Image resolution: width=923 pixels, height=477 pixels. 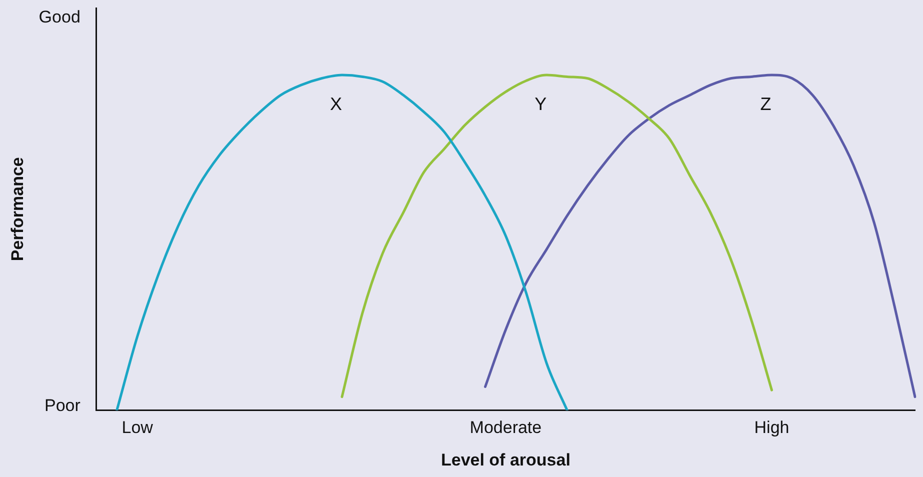 What do you see at coordinates (506, 428) in the screenshot?
I see `x-tick-label: Moderate` at bounding box center [506, 428].